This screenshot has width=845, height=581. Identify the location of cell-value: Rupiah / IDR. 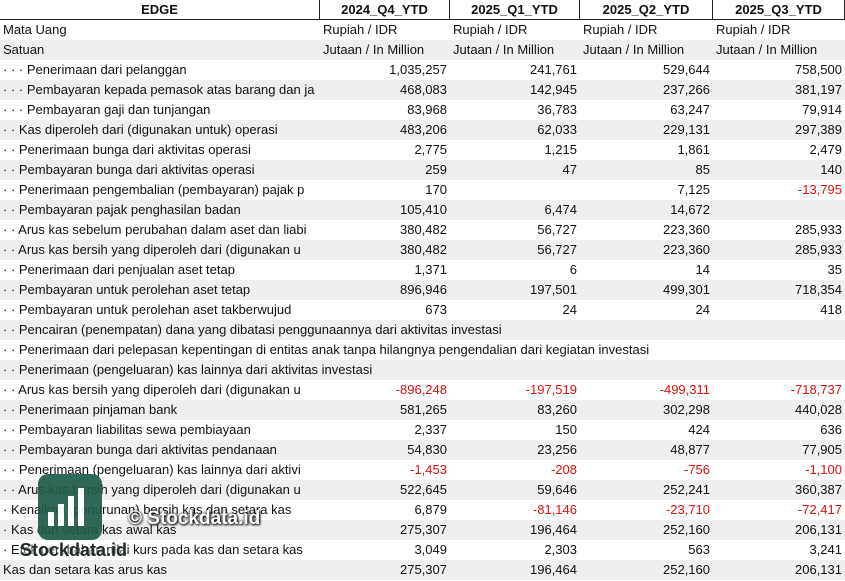
(753, 29).